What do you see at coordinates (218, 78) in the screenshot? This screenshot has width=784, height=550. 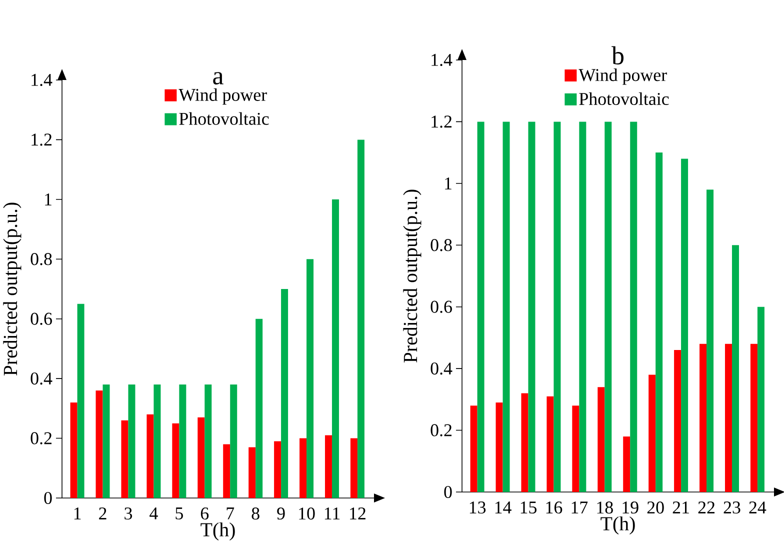 I see `chart-title: a` at bounding box center [218, 78].